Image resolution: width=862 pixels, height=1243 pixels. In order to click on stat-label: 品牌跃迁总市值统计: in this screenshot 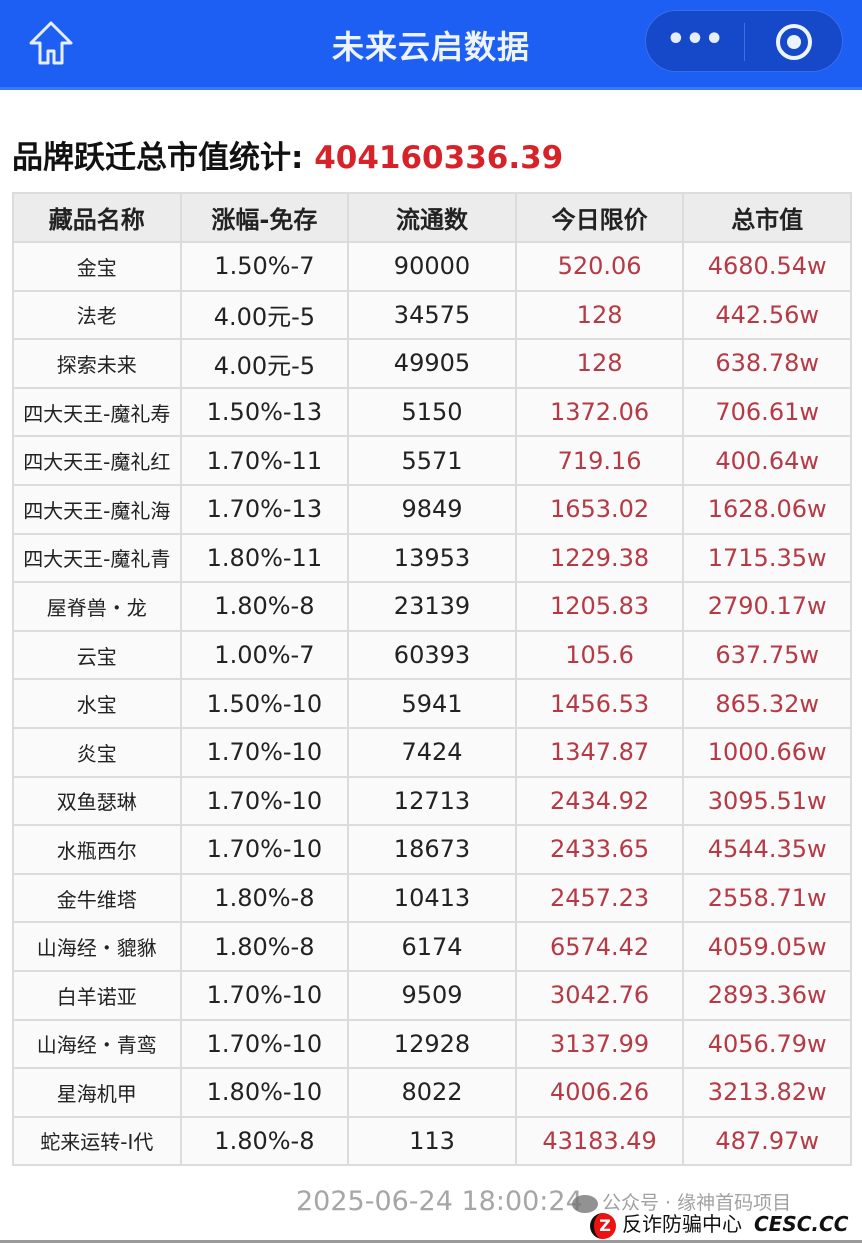, I will do `click(163, 158)`.